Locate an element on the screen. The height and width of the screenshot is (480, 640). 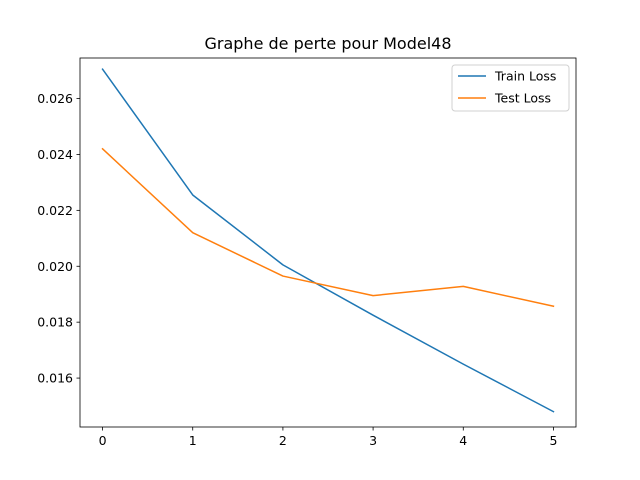
x-tick-label: 1 is located at coordinates (193, 440).